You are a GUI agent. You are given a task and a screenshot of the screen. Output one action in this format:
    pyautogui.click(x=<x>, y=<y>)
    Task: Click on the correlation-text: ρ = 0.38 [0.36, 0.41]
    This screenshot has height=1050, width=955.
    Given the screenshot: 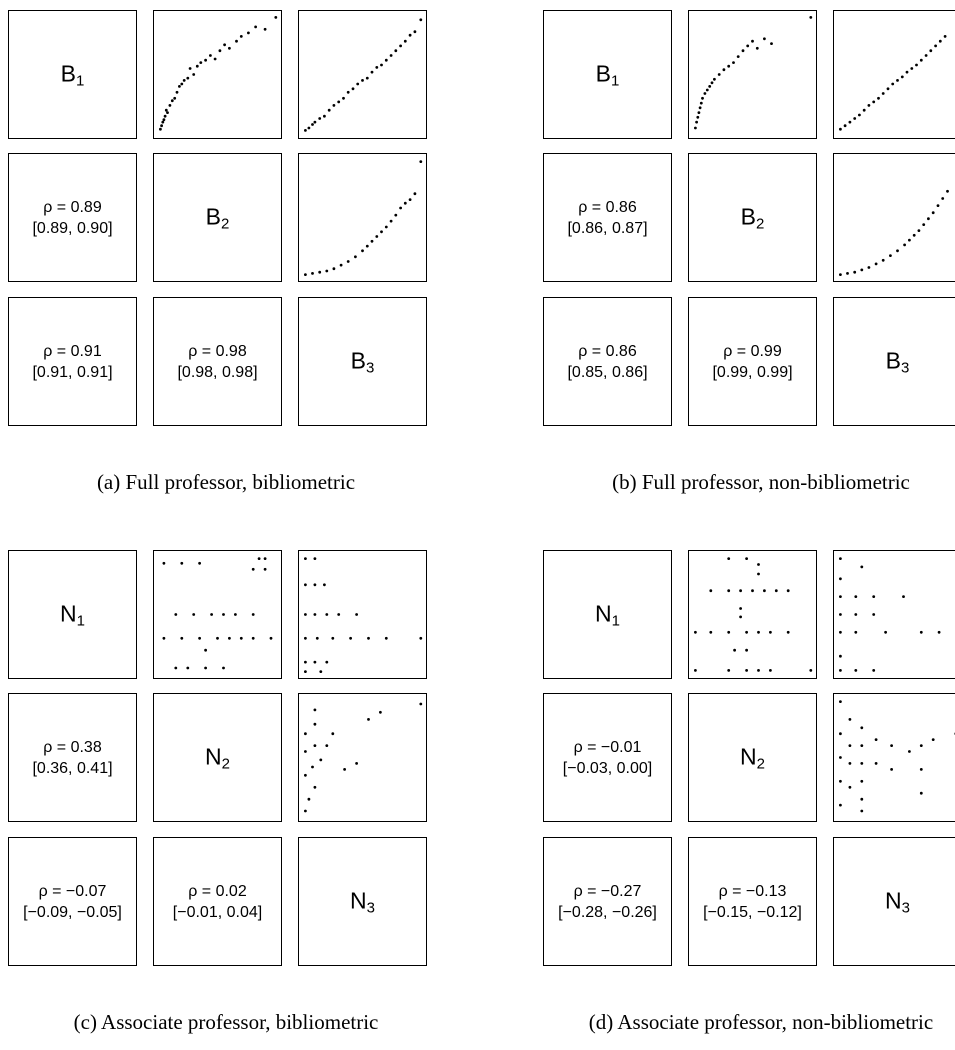 What is the action you would take?
    pyautogui.click(x=72, y=758)
    